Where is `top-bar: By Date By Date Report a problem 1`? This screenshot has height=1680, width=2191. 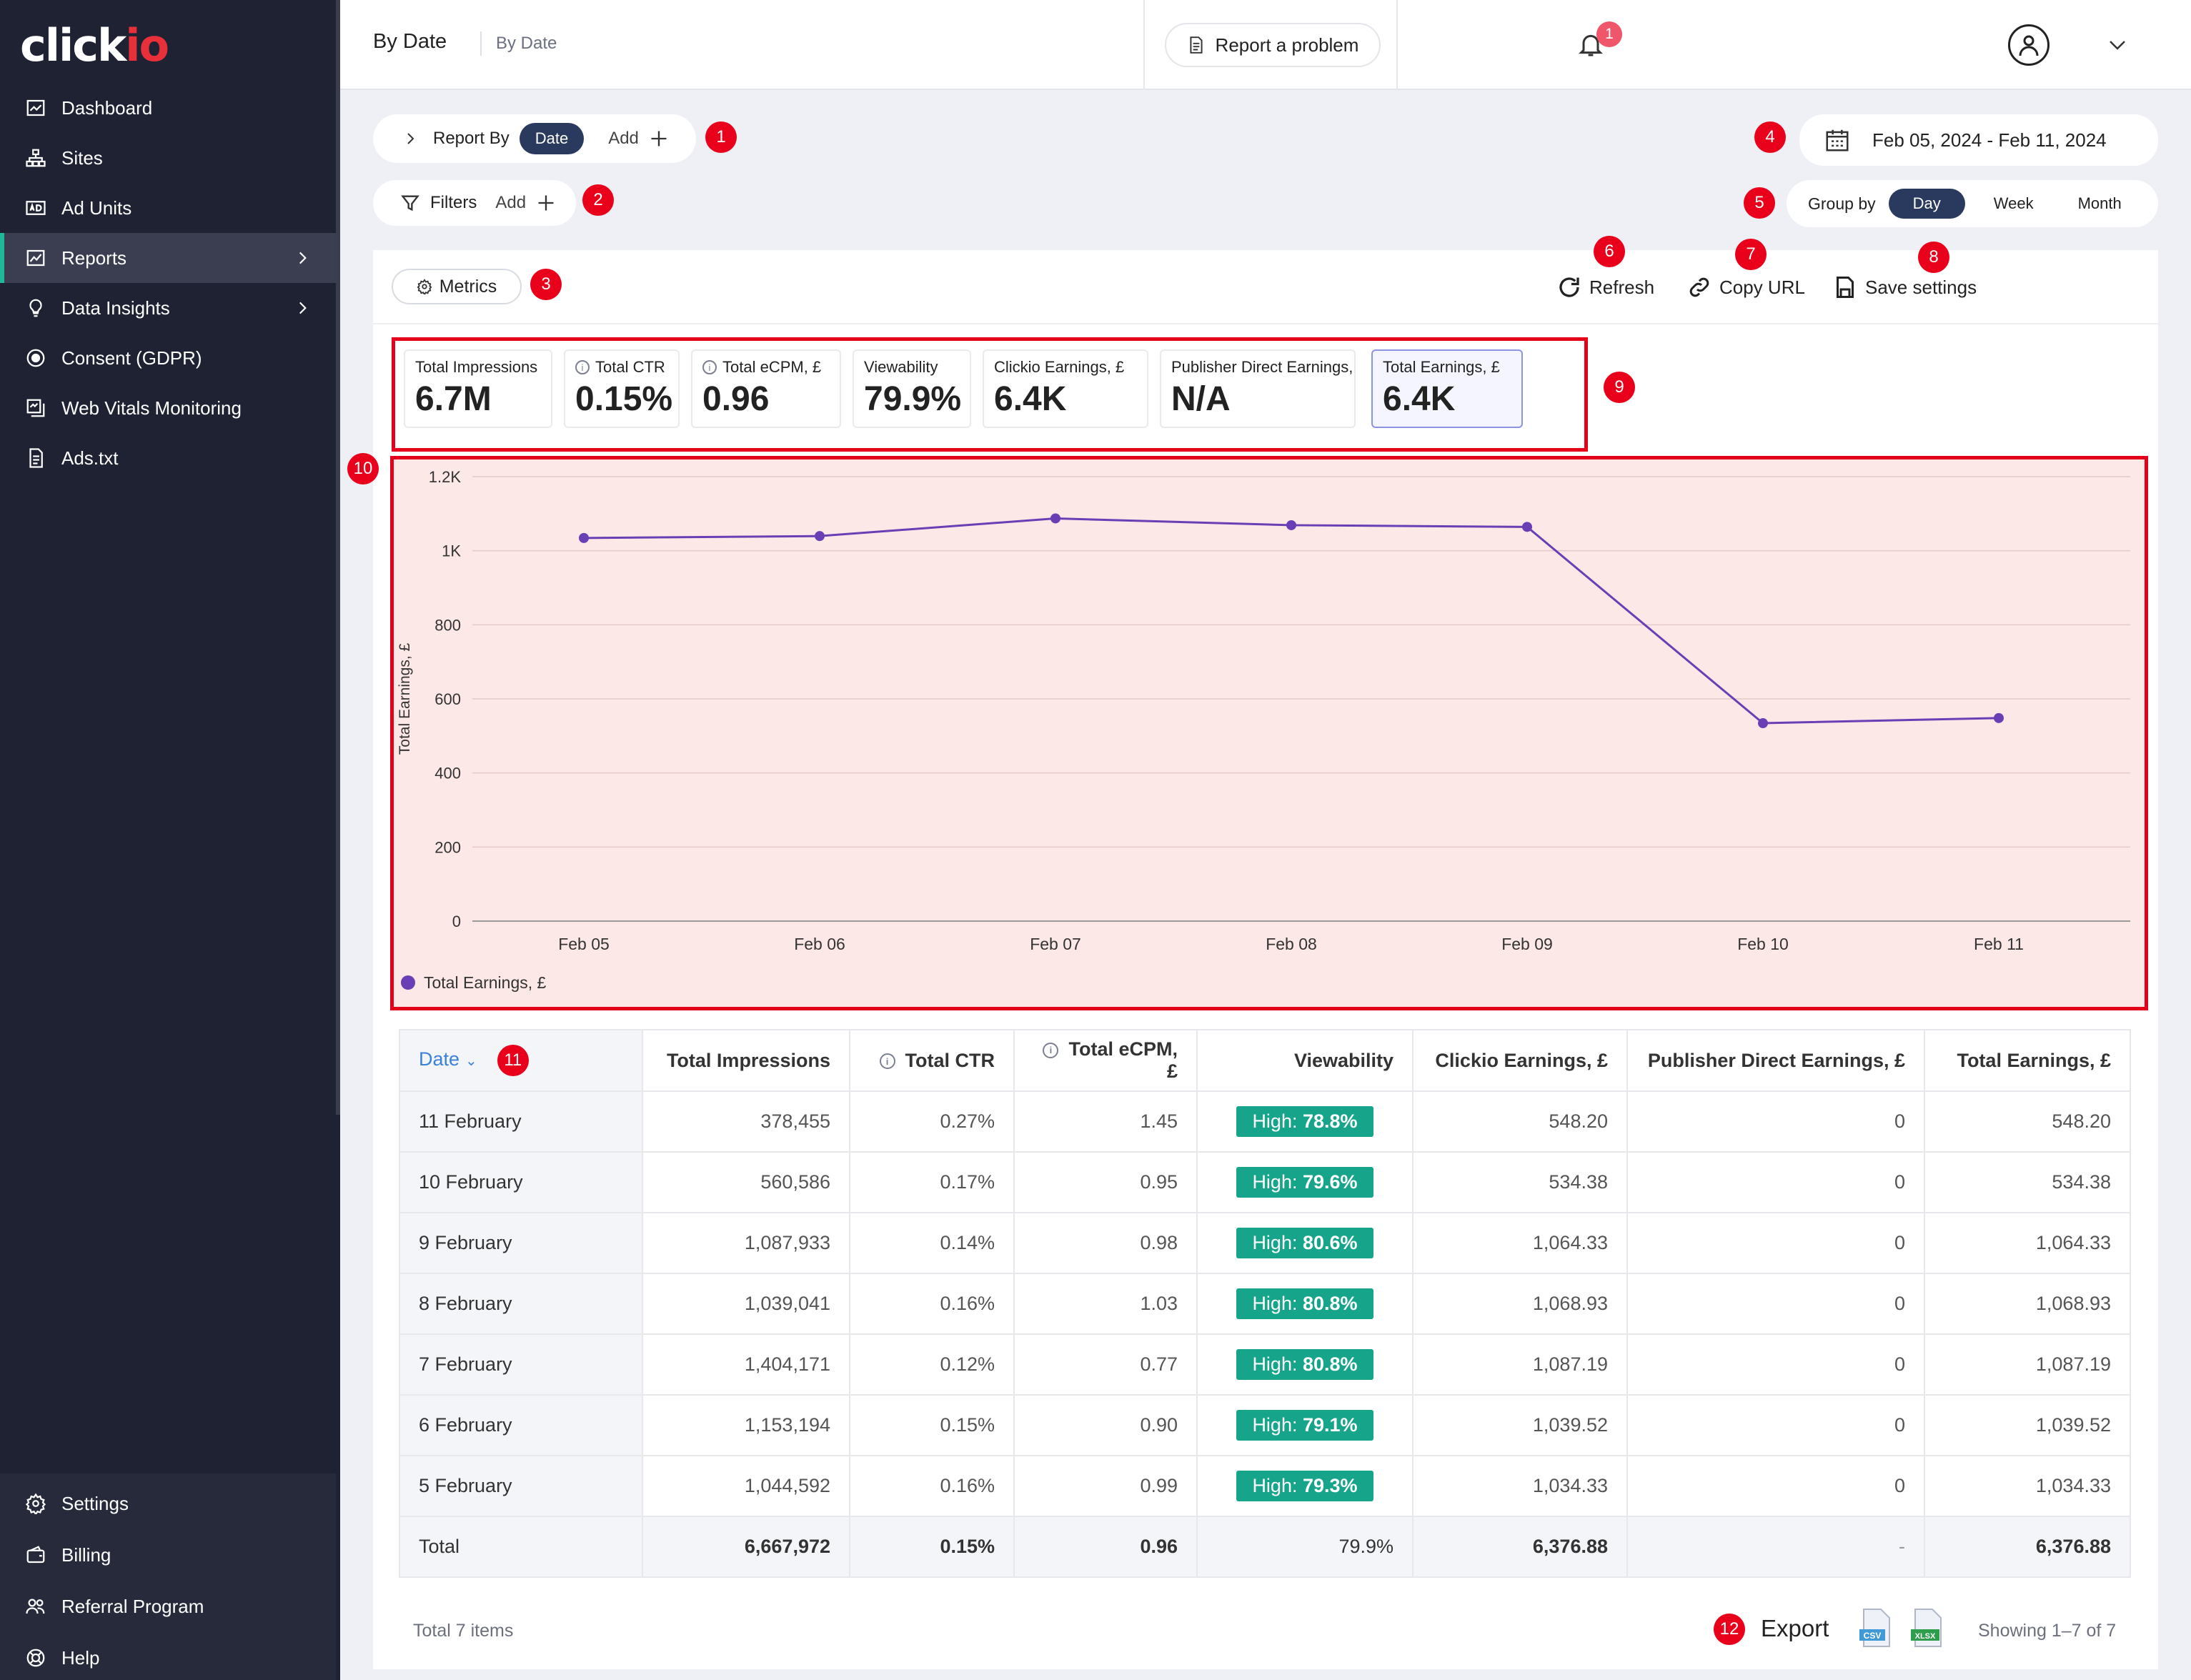 top-bar: By Date By Date Report a problem 1 is located at coordinates (1265, 45).